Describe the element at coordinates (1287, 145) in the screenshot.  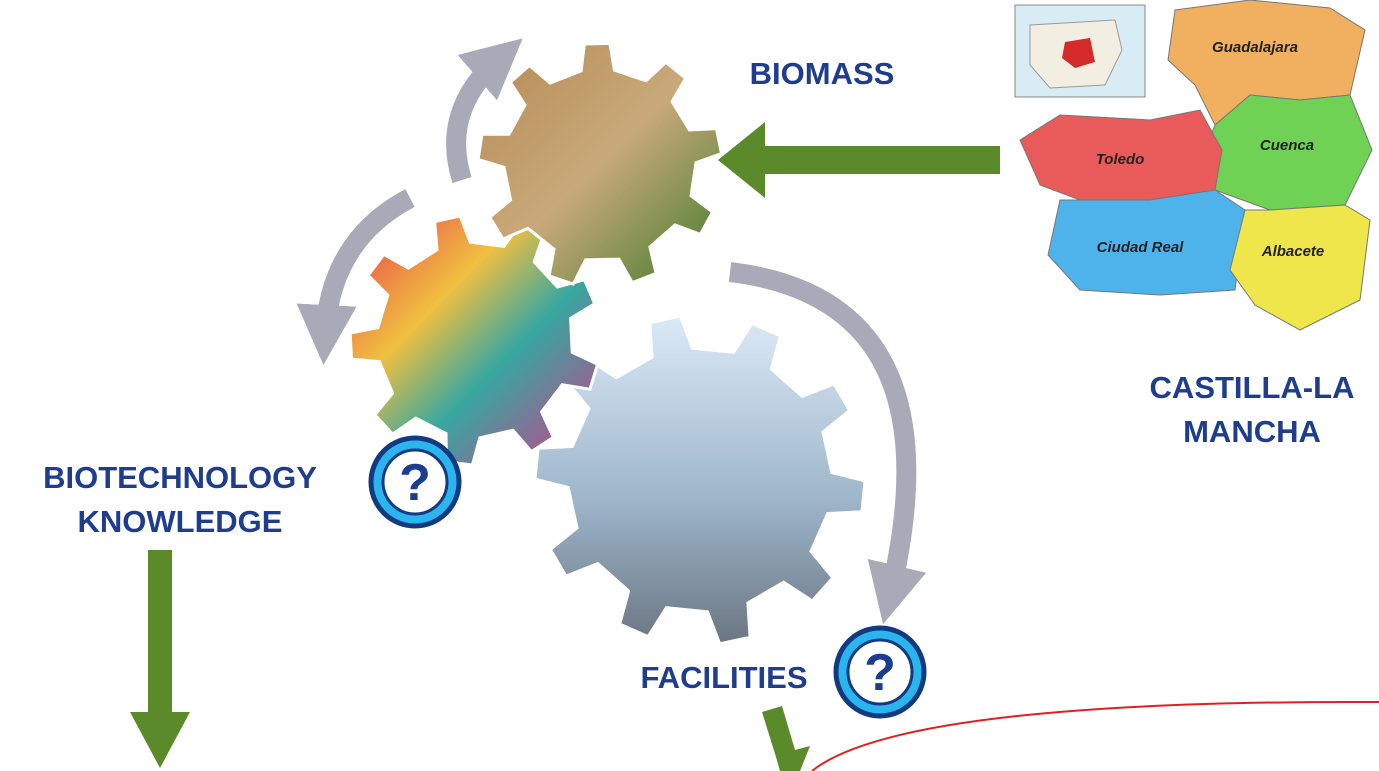
I see `province-label: Cuenca` at that location.